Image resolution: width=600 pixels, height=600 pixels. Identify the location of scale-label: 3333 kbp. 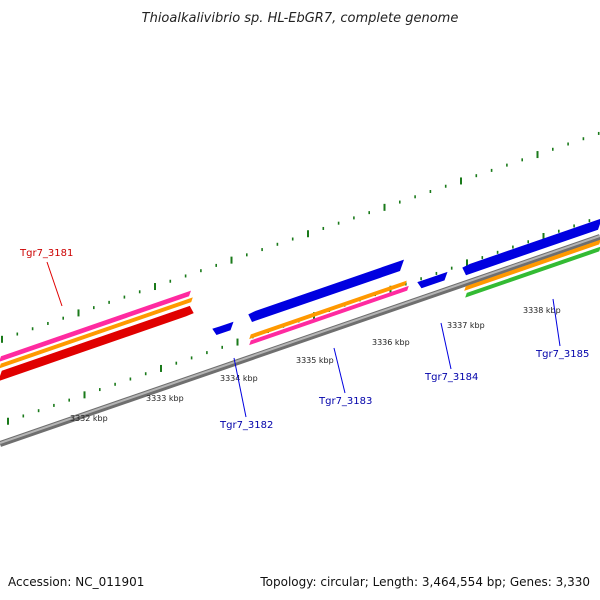
(165, 398).